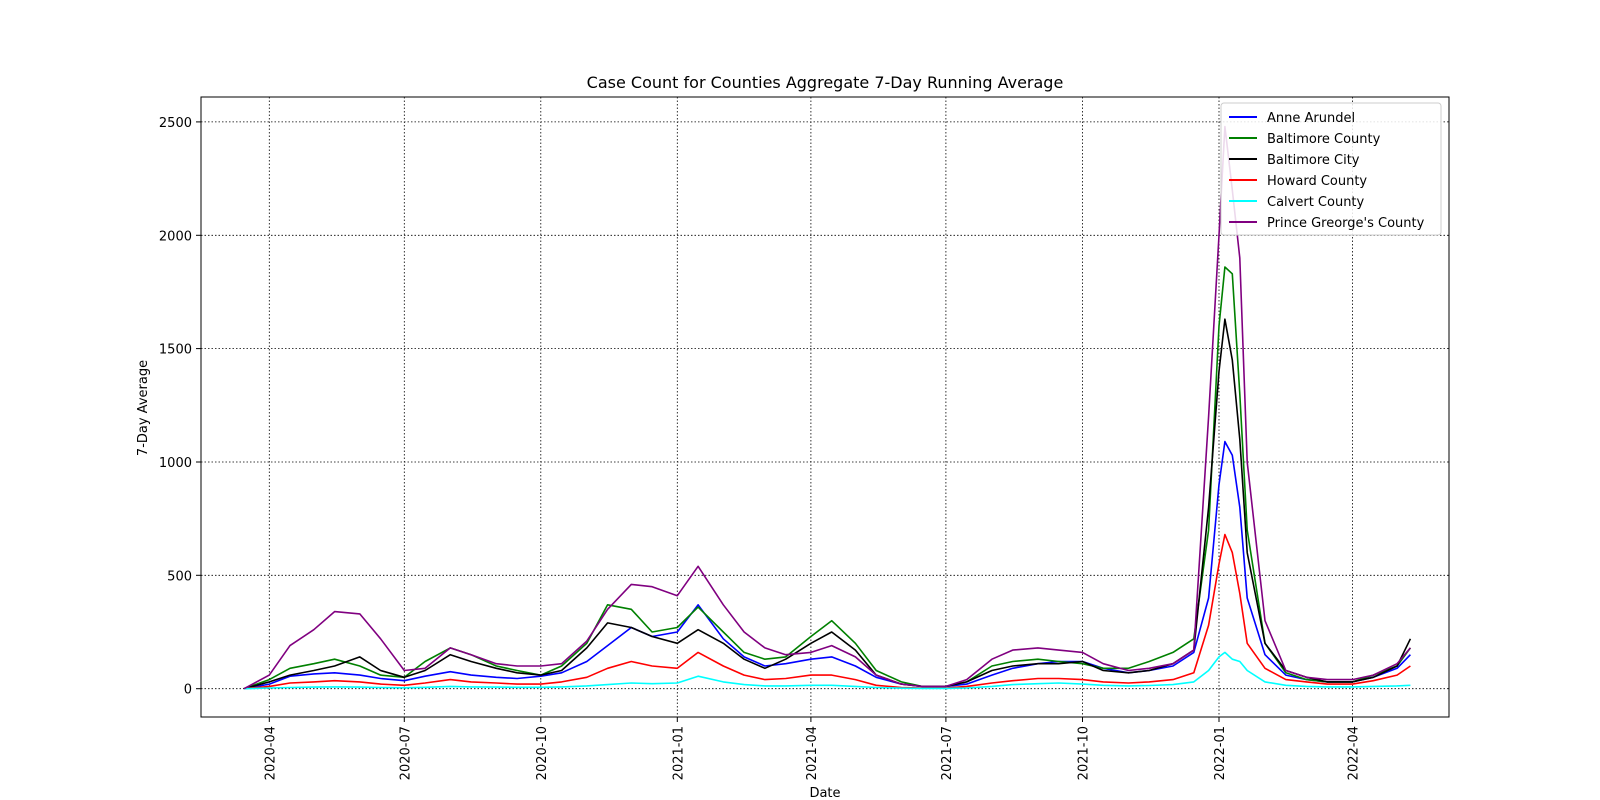 Image resolution: width=1600 pixels, height=800 pixels. What do you see at coordinates (175, 463) in the screenshot?
I see `y-tick-label: 1000` at bounding box center [175, 463].